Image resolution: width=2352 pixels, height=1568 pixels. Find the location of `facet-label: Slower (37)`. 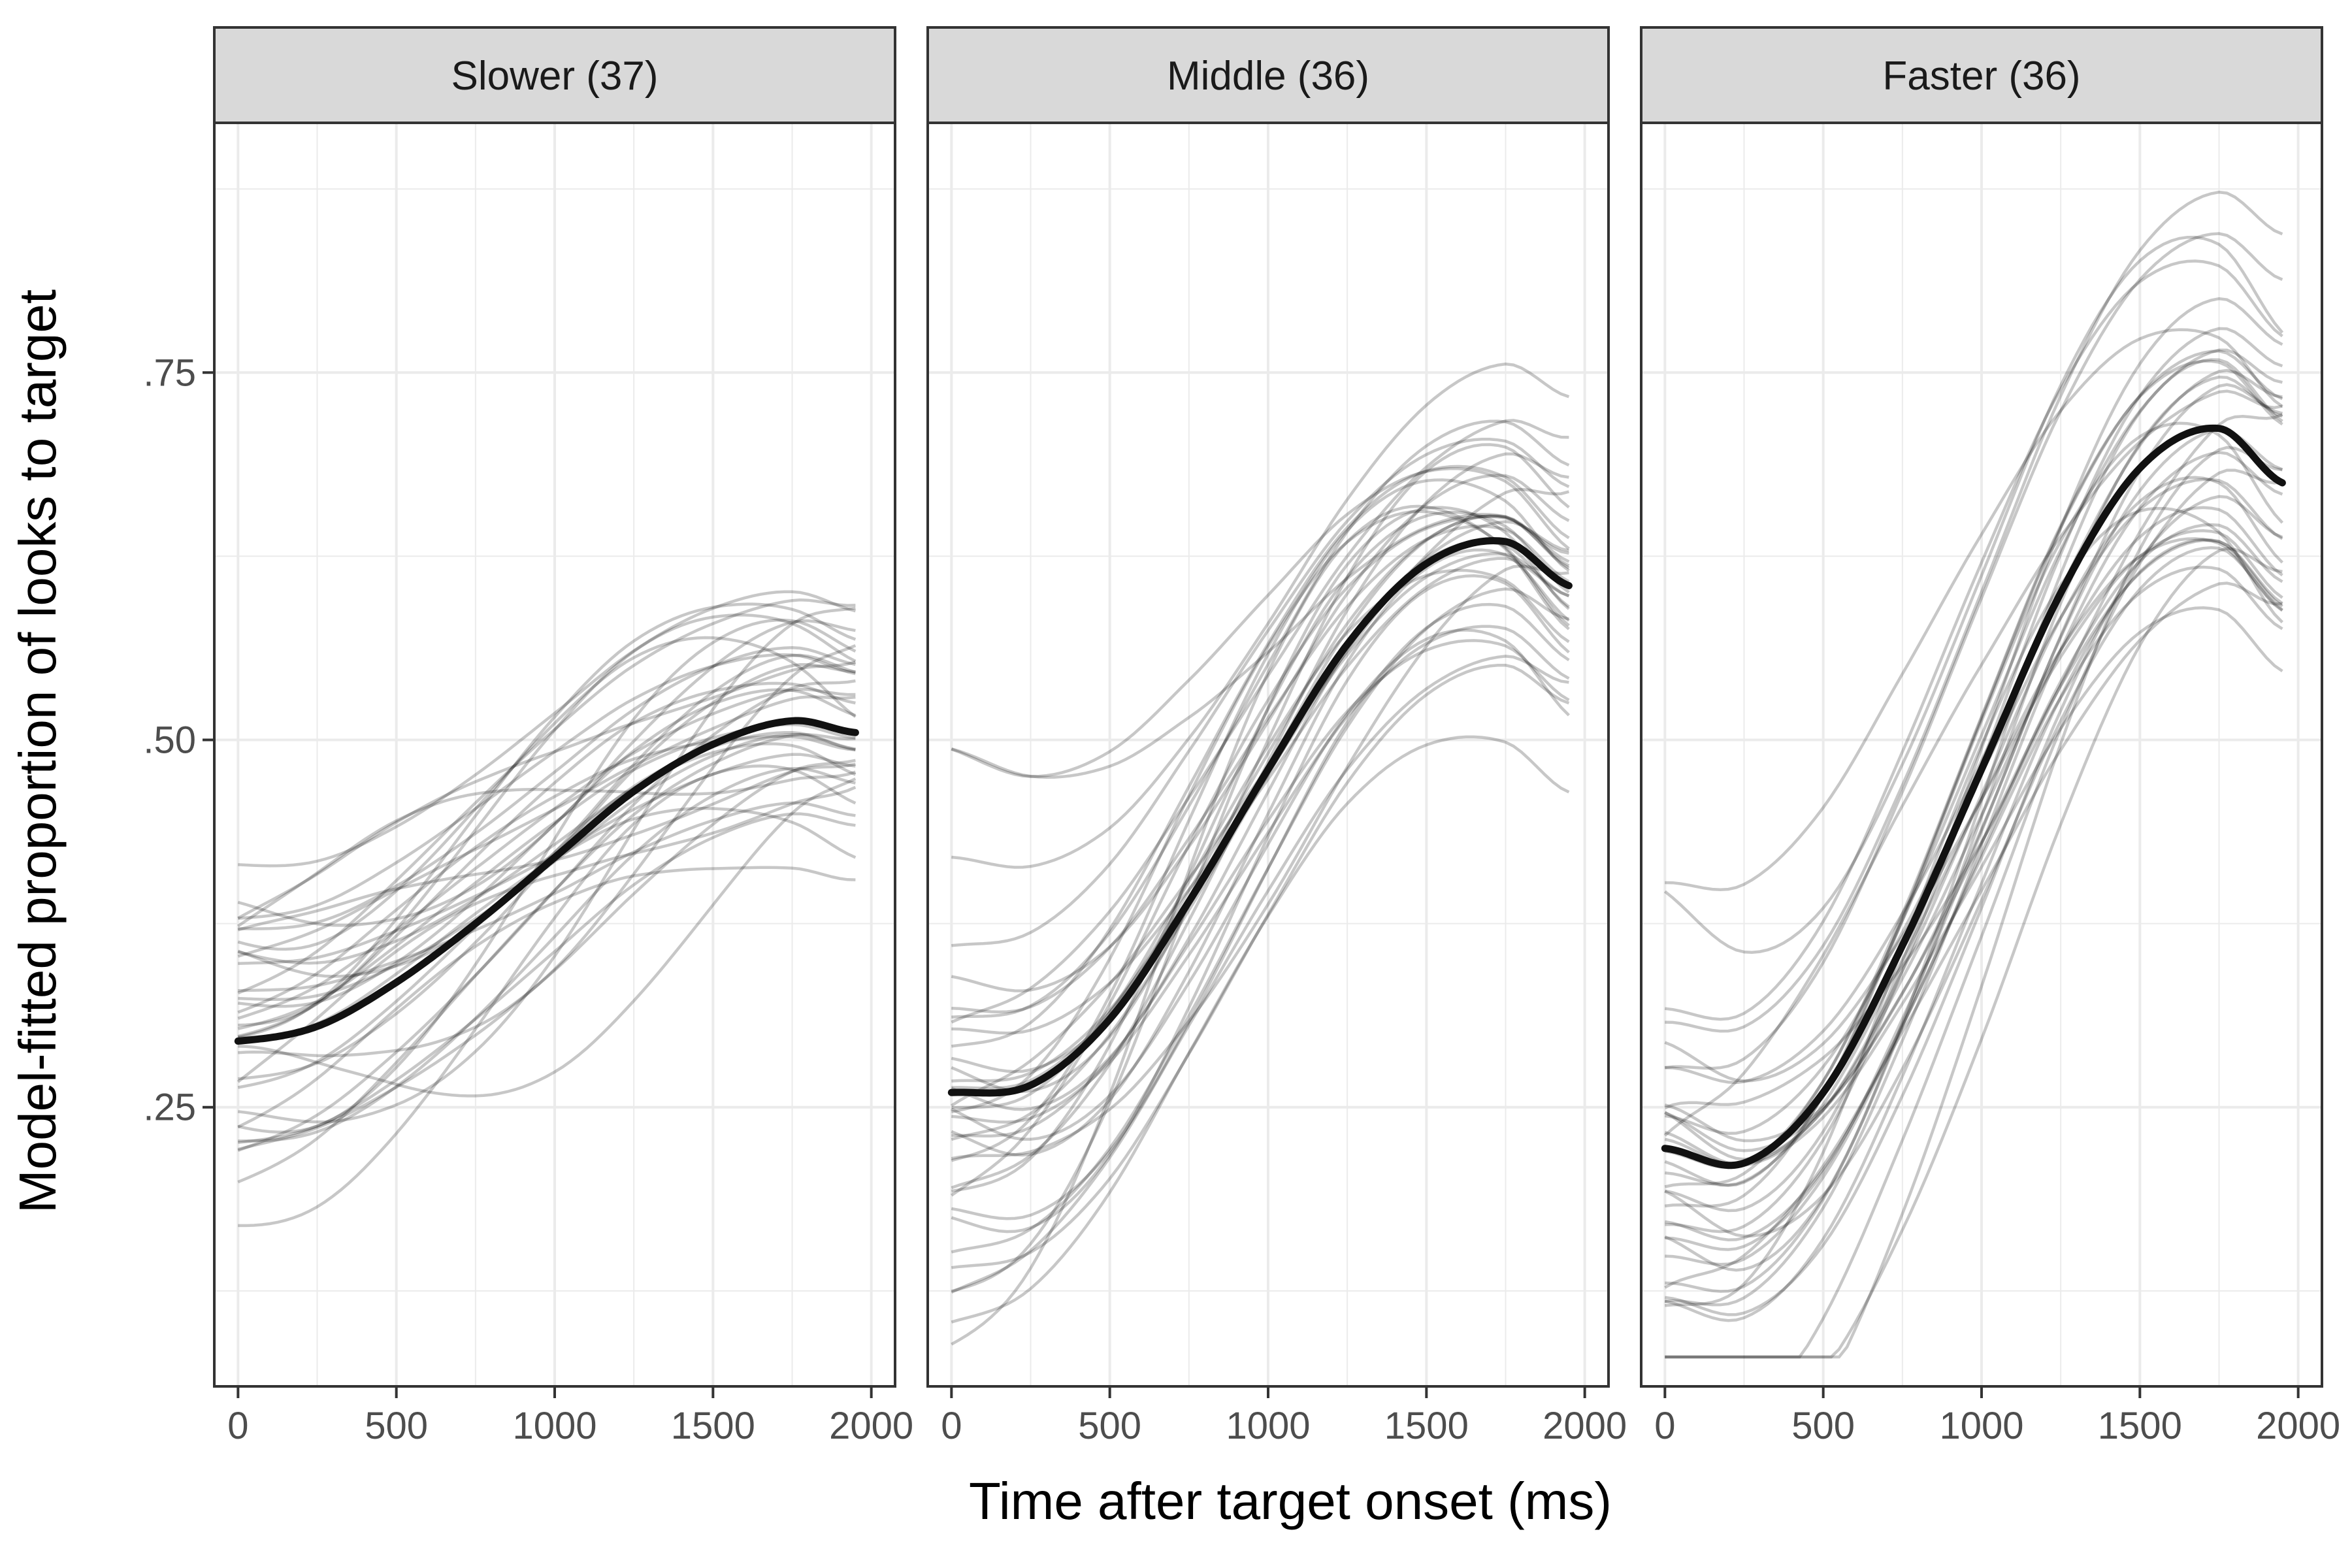

facet-label: Slower (37) is located at coordinates (555, 76).